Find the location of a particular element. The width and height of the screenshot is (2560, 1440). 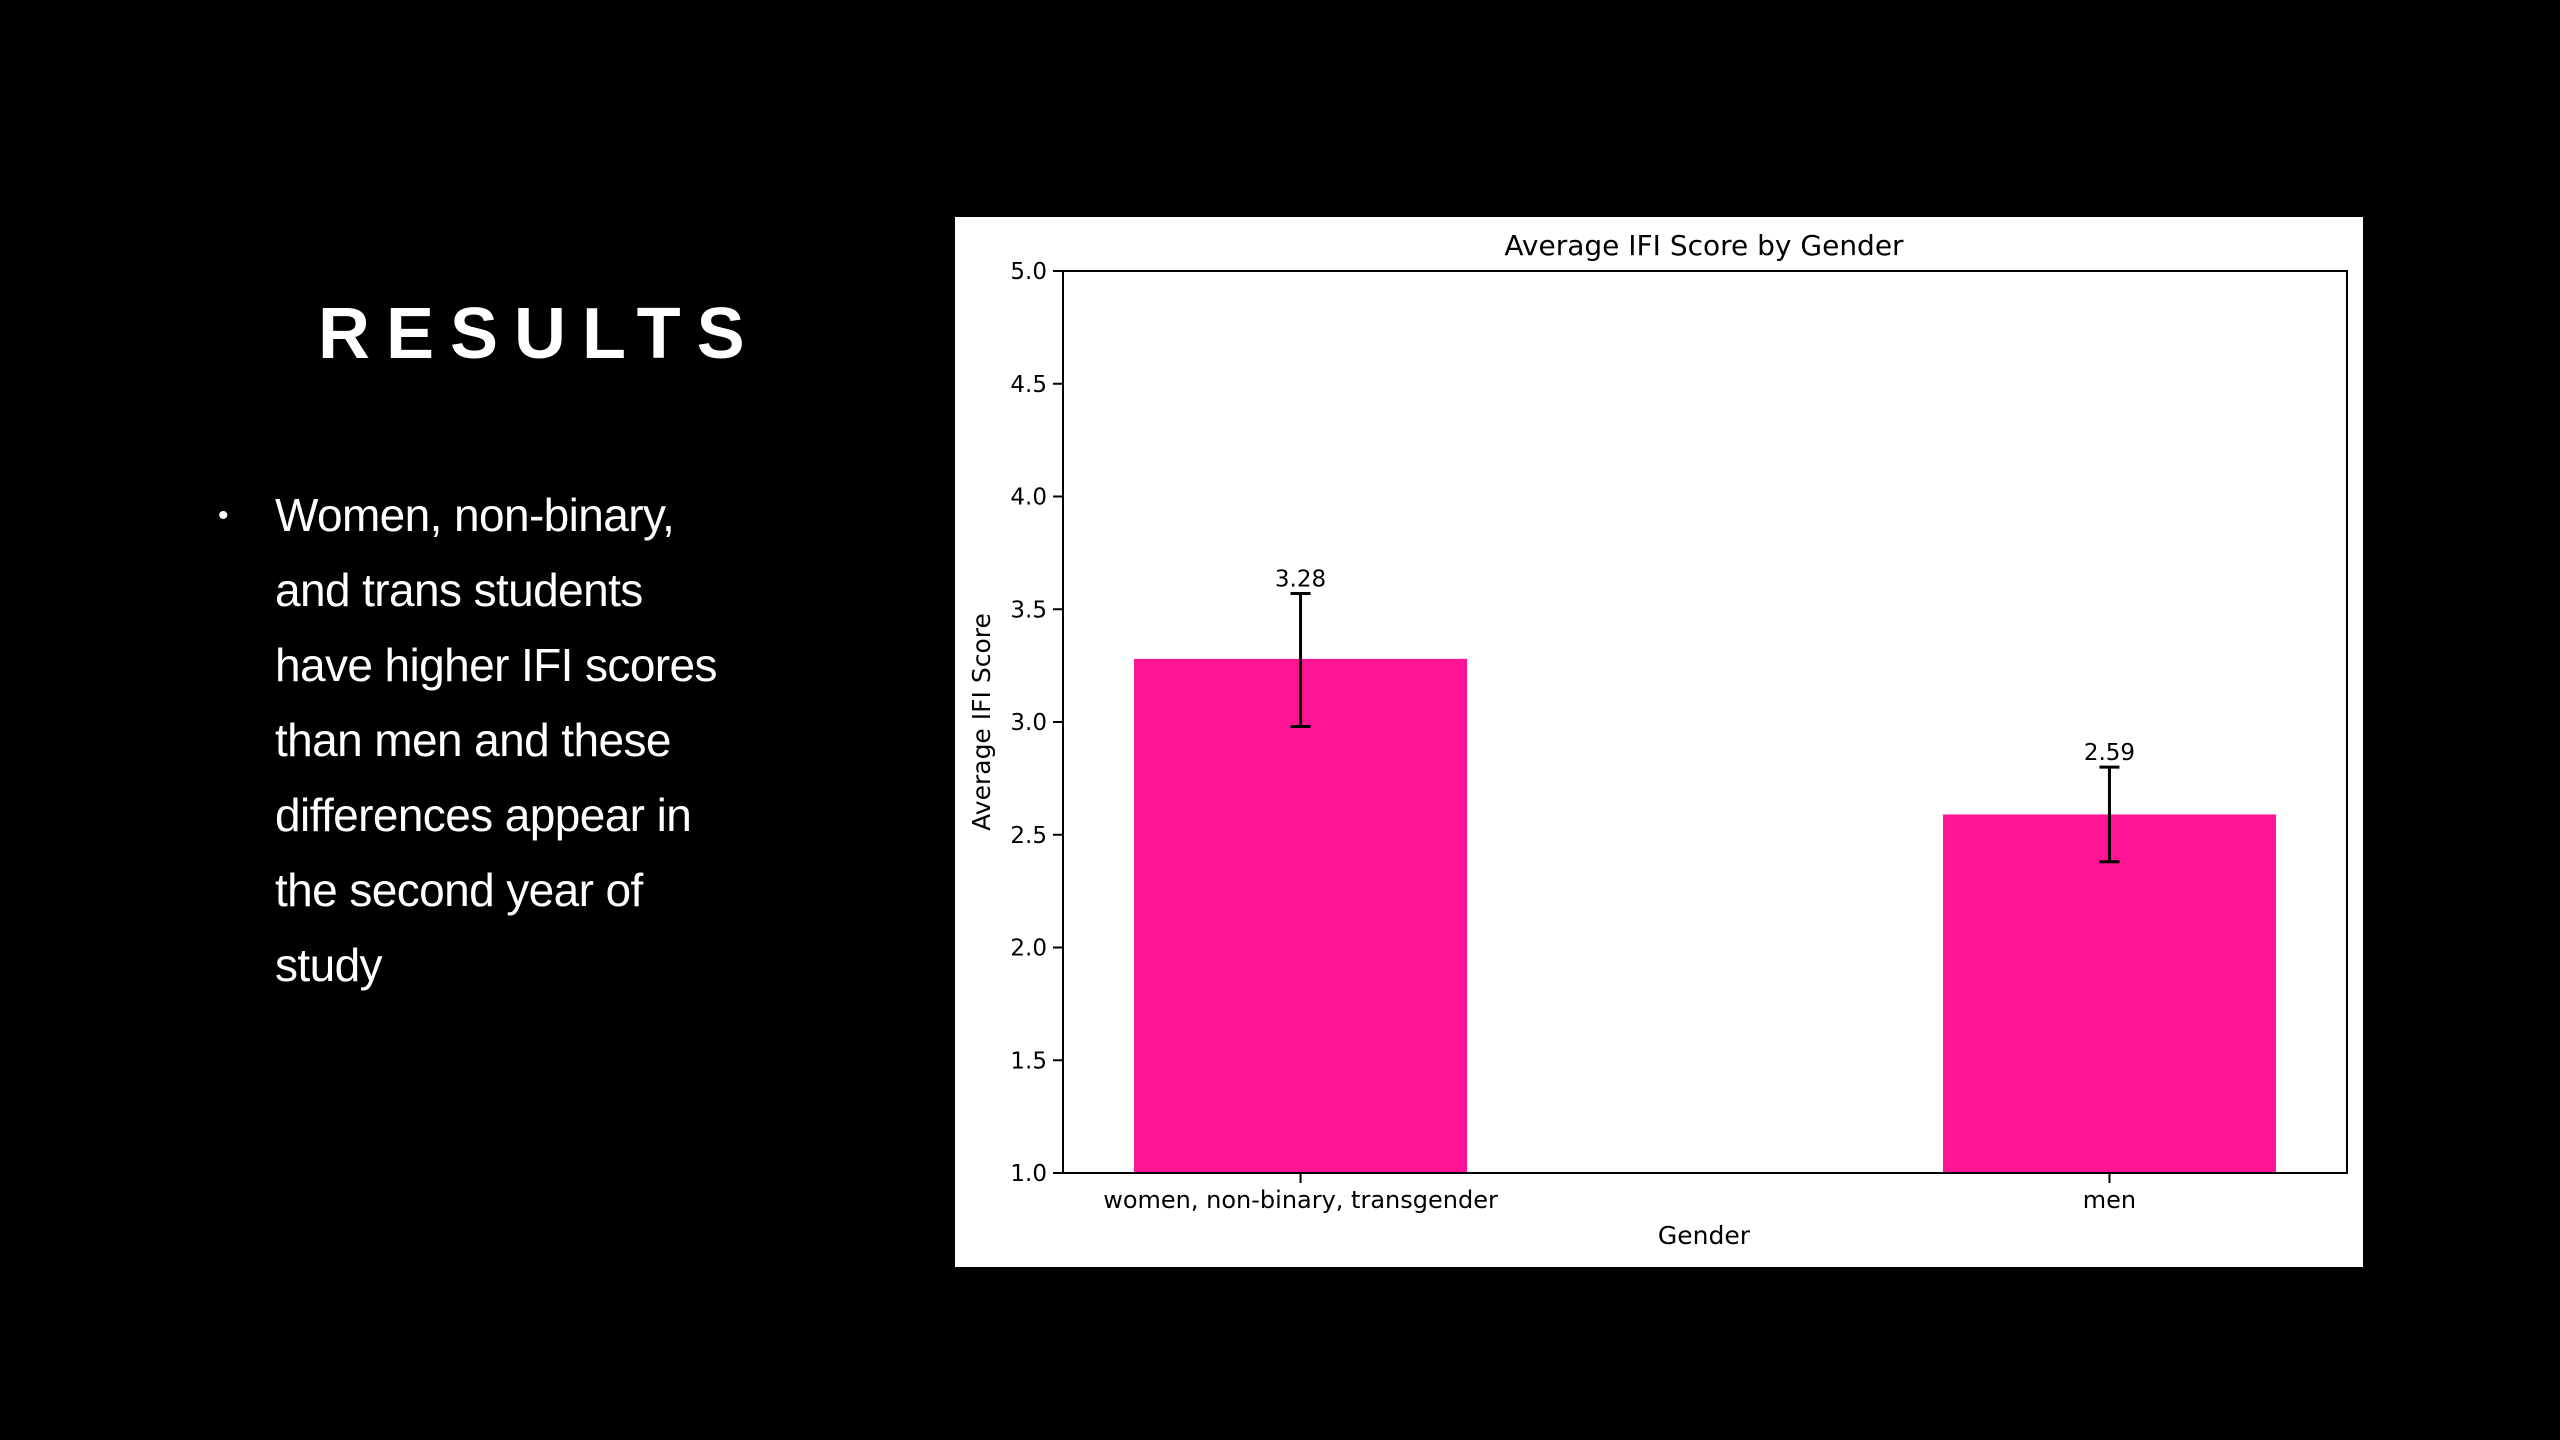

x-tick-label: men is located at coordinates (2109, 1200).